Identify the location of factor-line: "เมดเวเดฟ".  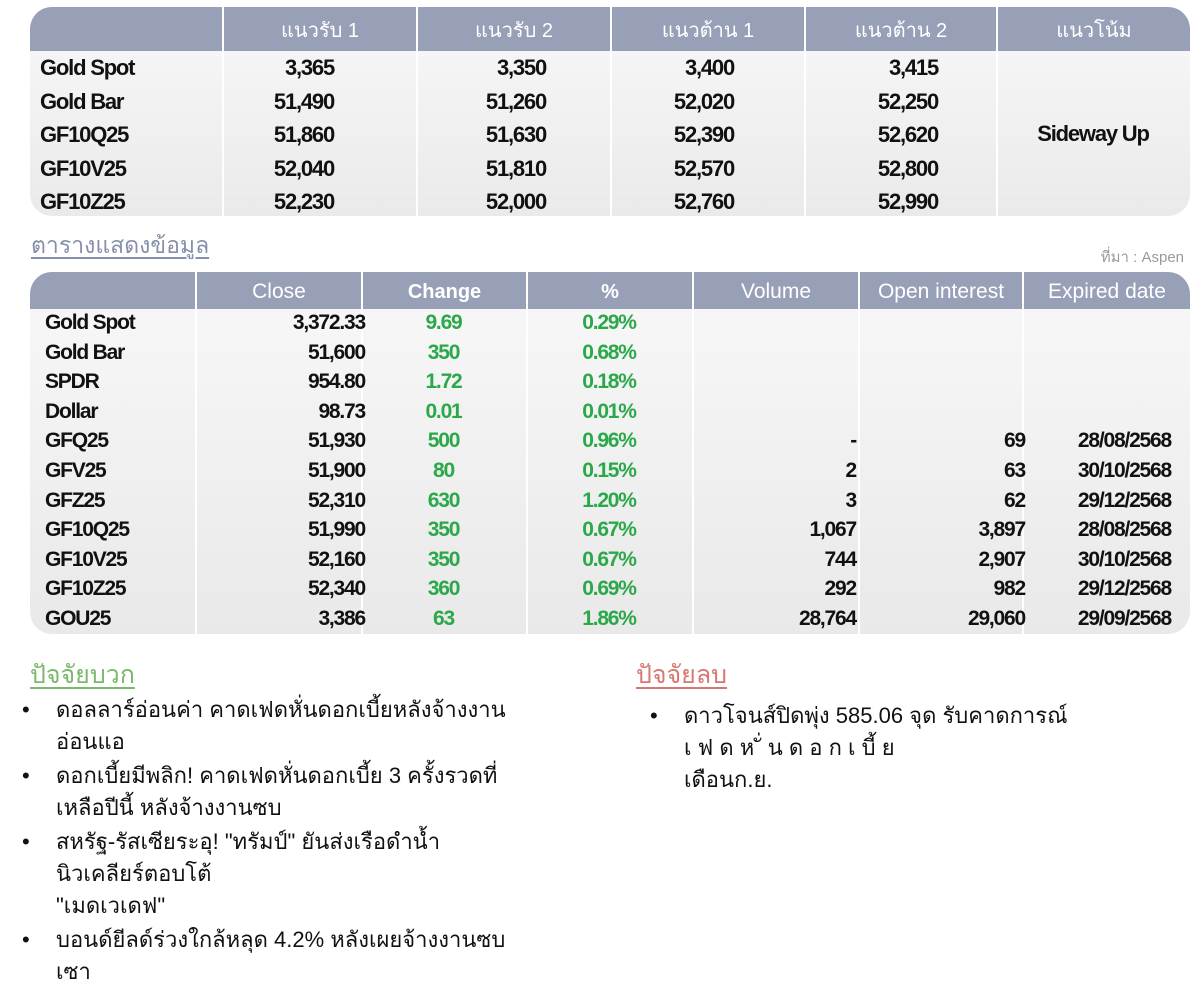
(111, 905).